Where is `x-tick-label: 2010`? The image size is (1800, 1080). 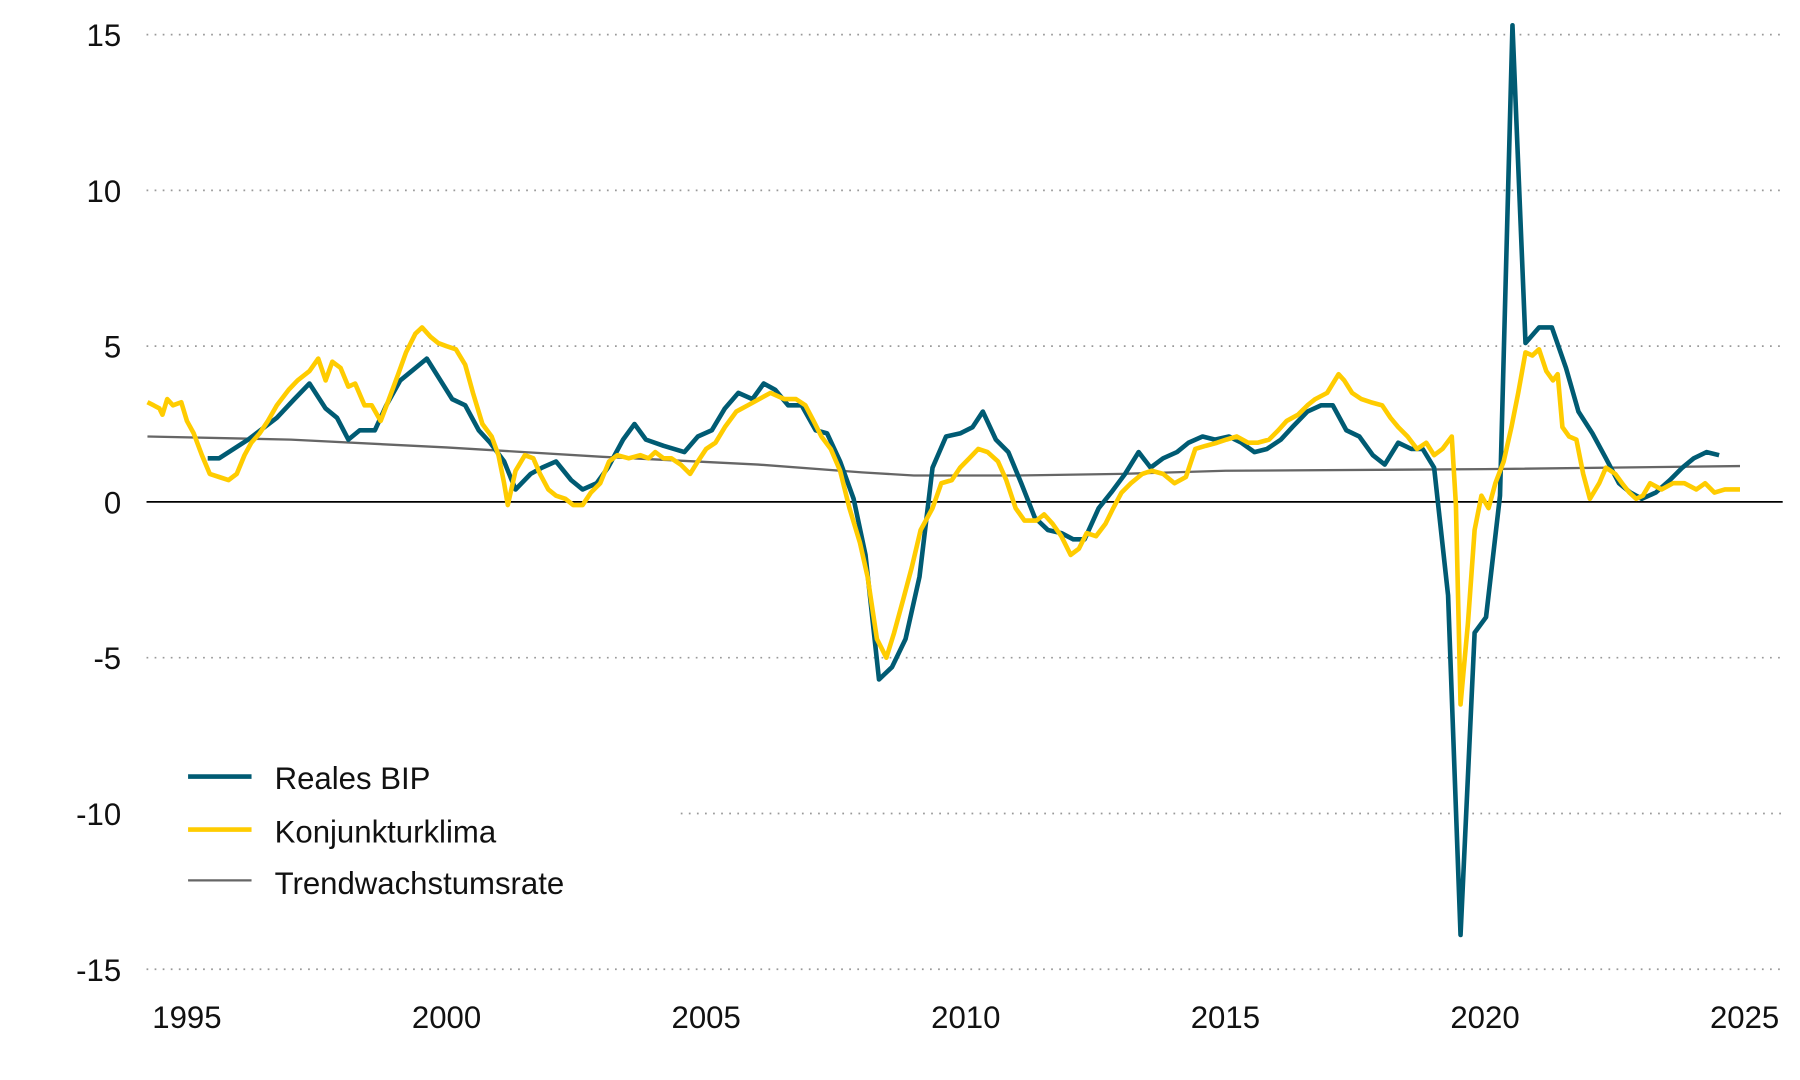
x-tick-label: 2010 is located at coordinates (965, 1017).